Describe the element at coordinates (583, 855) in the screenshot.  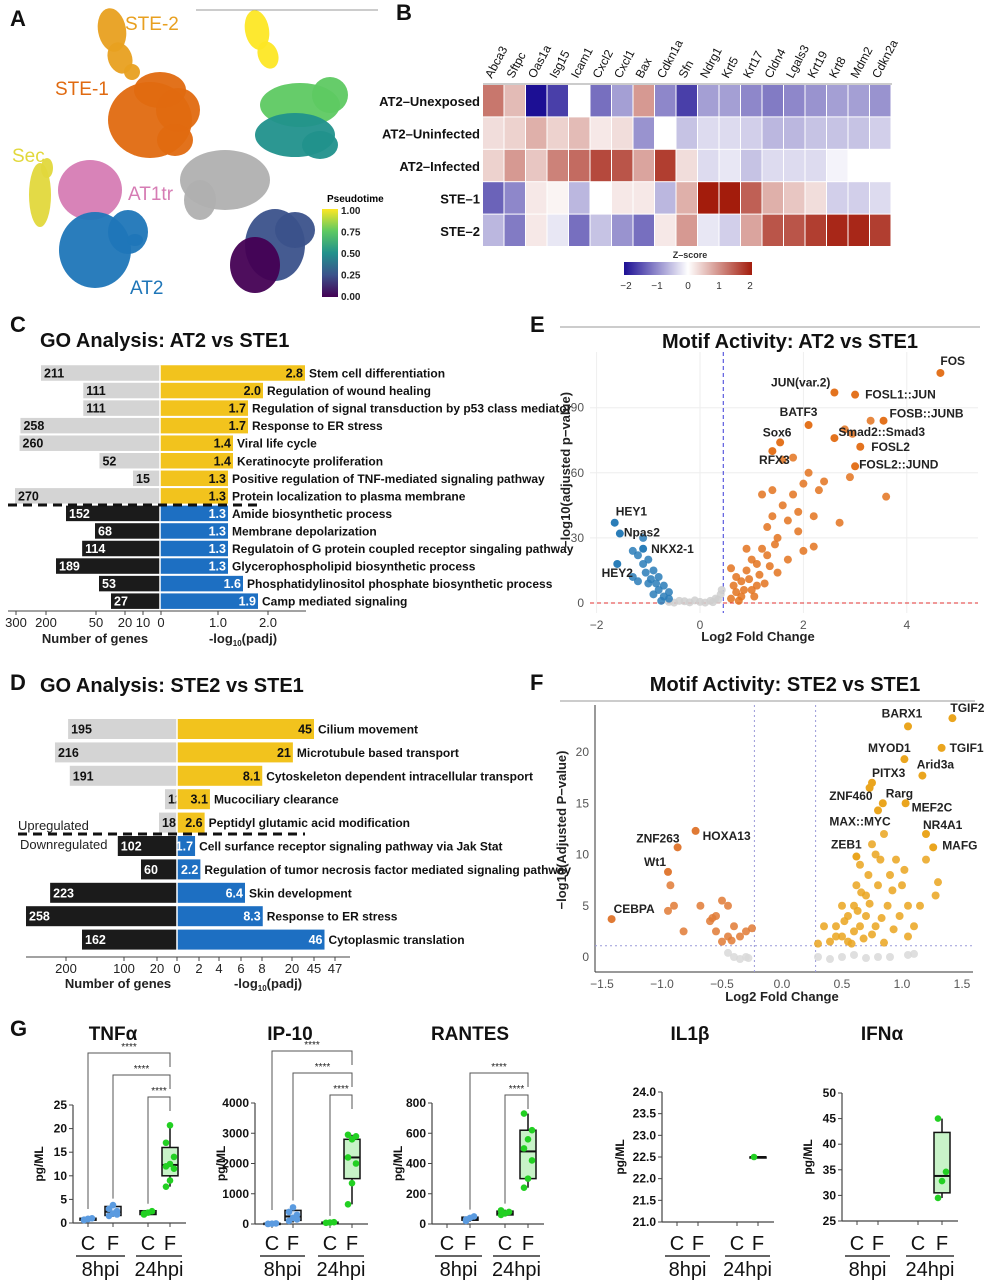
I see `y-tick-label: 10` at that location.